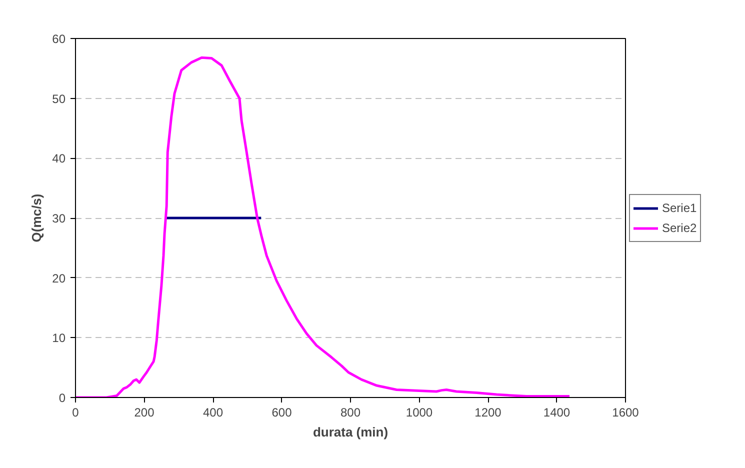 The width and height of the screenshot is (745, 468). I want to click on x-tick-label: 1000, so click(419, 413).